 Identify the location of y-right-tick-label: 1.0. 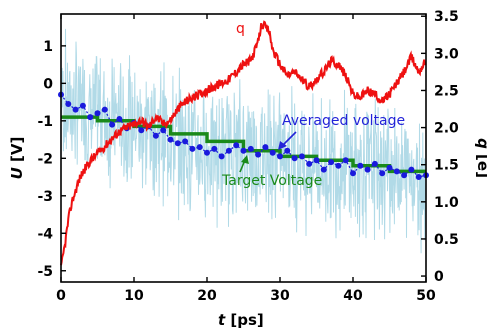
(446, 203).